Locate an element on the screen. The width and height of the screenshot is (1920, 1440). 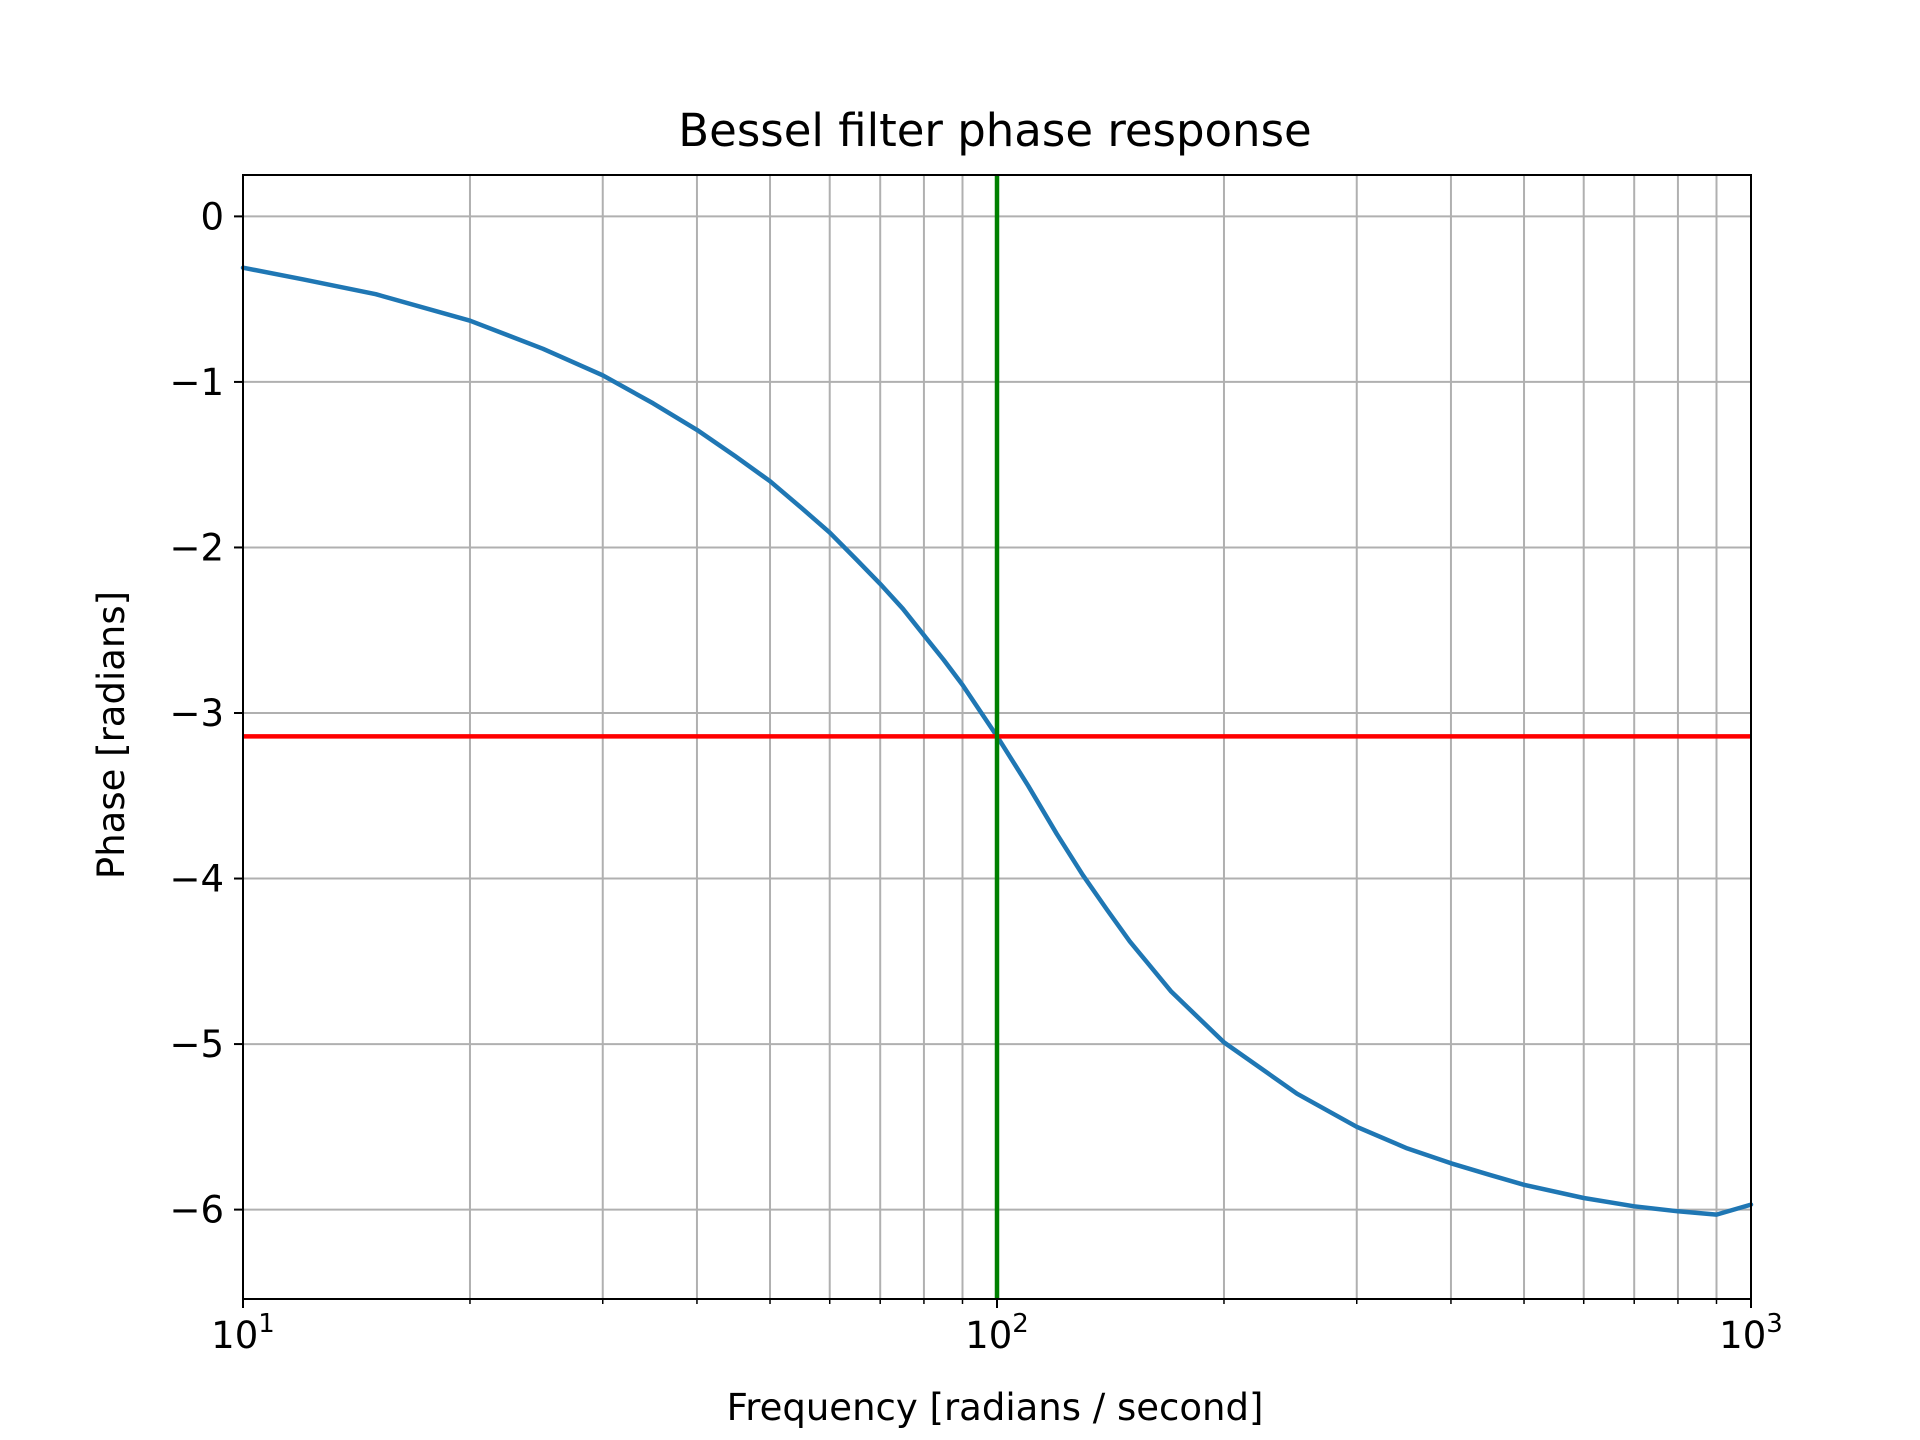
y-axis-label: Phase [radians] is located at coordinates (111, 735).